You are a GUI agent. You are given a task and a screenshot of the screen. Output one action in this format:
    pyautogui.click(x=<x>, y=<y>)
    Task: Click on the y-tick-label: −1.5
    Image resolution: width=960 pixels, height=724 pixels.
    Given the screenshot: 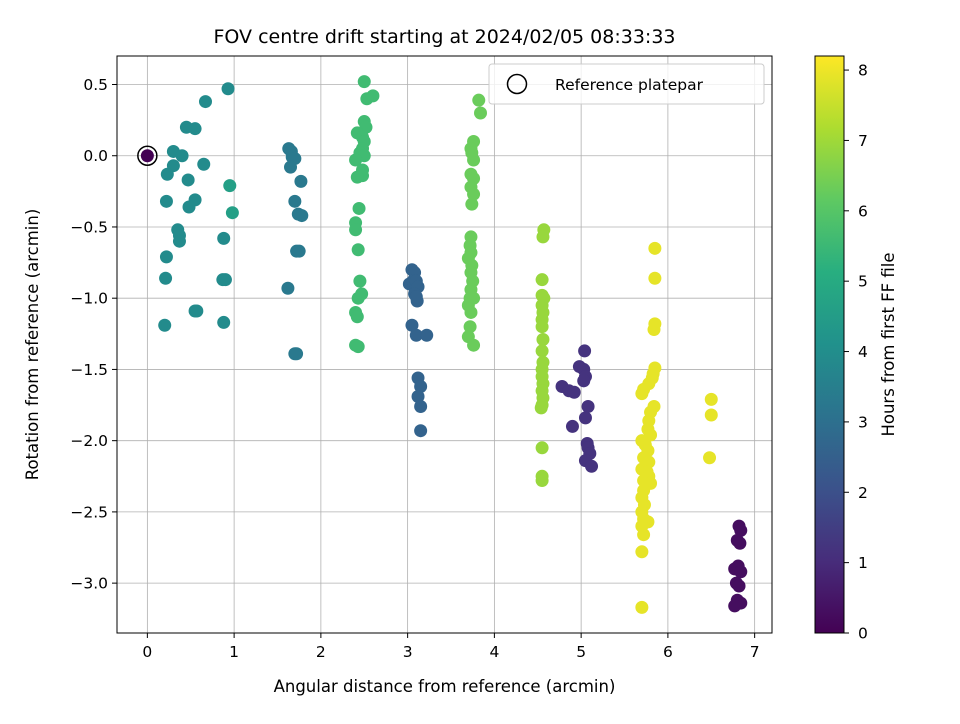 What is the action you would take?
    pyautogui.click(x=89, y=370)
    